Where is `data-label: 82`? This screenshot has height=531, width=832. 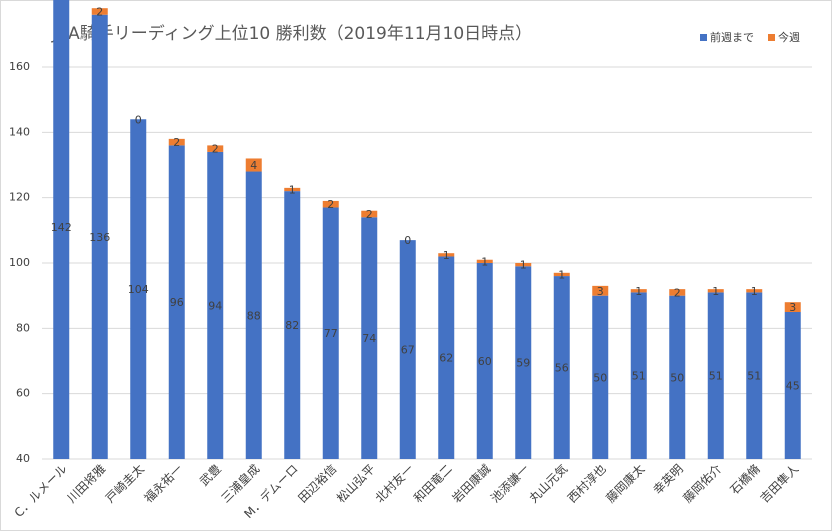
data-label: 82 is located at coordinates (292, 325).